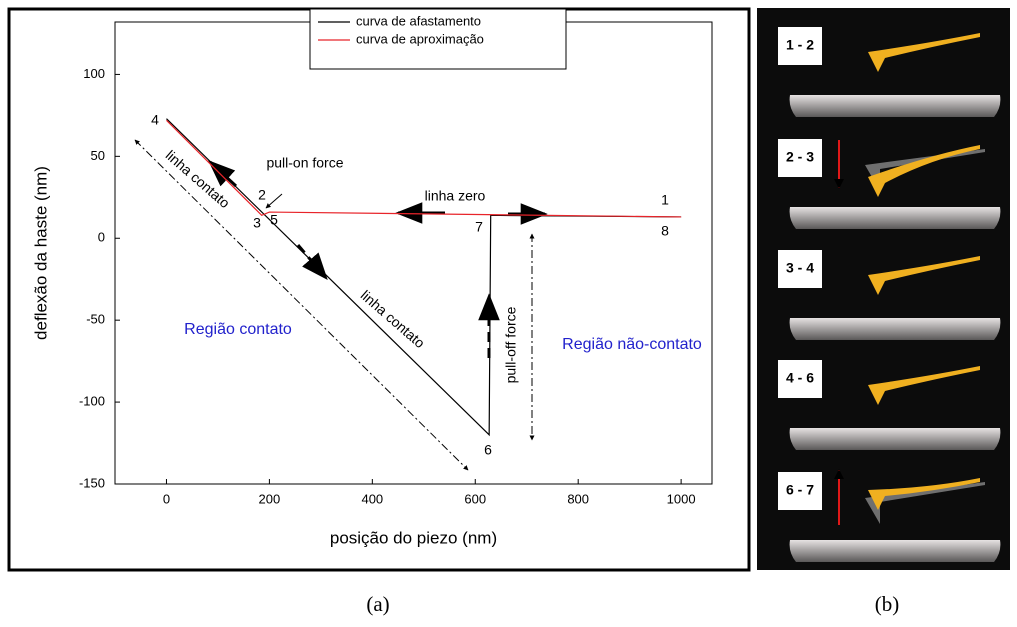 Image resolution: width=1017 pixels, height=627 pixels. Describe the element at coordinates (413, 537) in the screenshot. I see `x-axis-title: posição do piezo (nm)` at that location.